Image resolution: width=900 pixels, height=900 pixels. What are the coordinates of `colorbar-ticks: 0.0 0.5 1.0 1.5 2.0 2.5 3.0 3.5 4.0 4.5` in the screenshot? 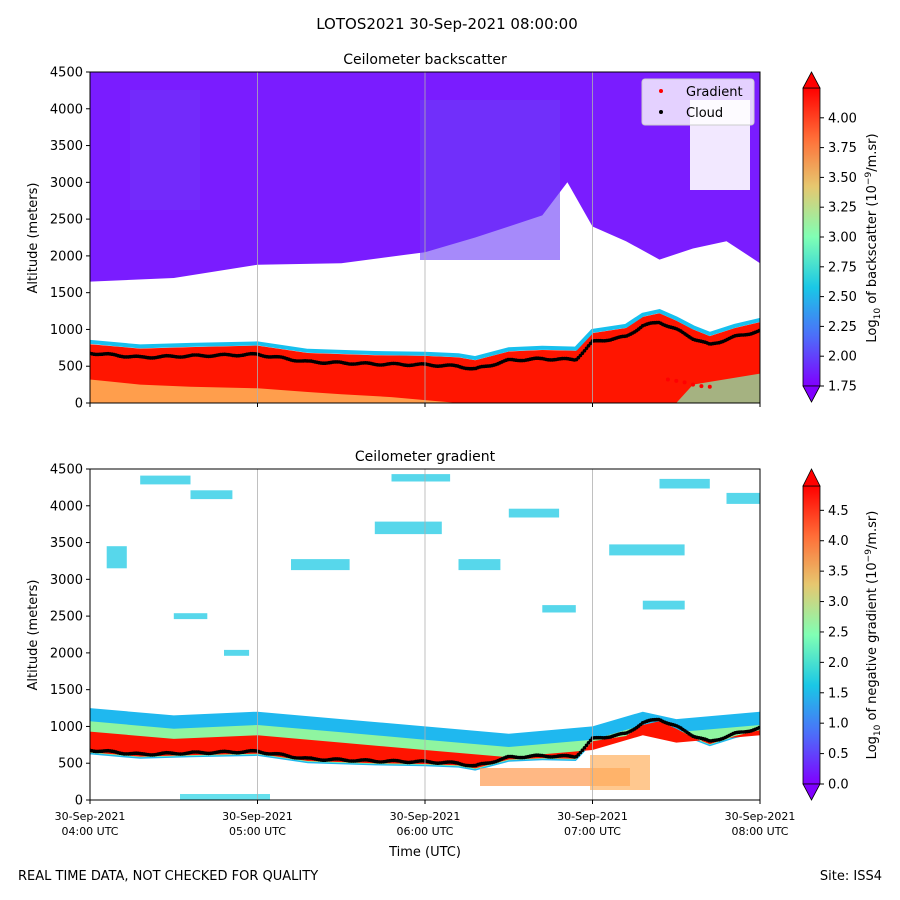 It's located at (834, 648).